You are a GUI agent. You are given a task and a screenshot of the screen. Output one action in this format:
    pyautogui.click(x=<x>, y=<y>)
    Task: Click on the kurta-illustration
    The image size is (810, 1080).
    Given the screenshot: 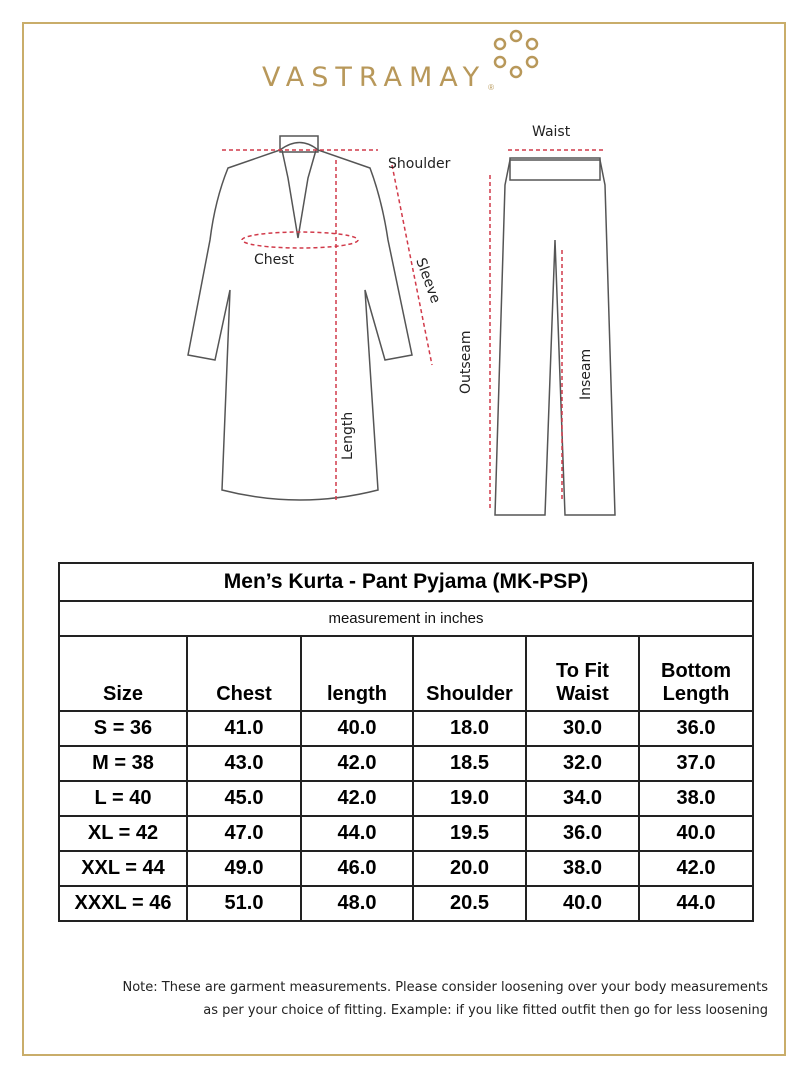 What is the action you would take?
    pyautogui.click(x=300, y=318)
    